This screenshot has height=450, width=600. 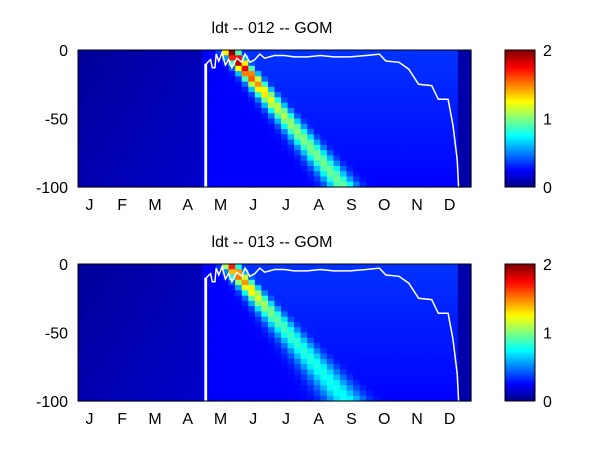 I want to click on panel-2-x-tick-label: A, so click(x=187, y=419).